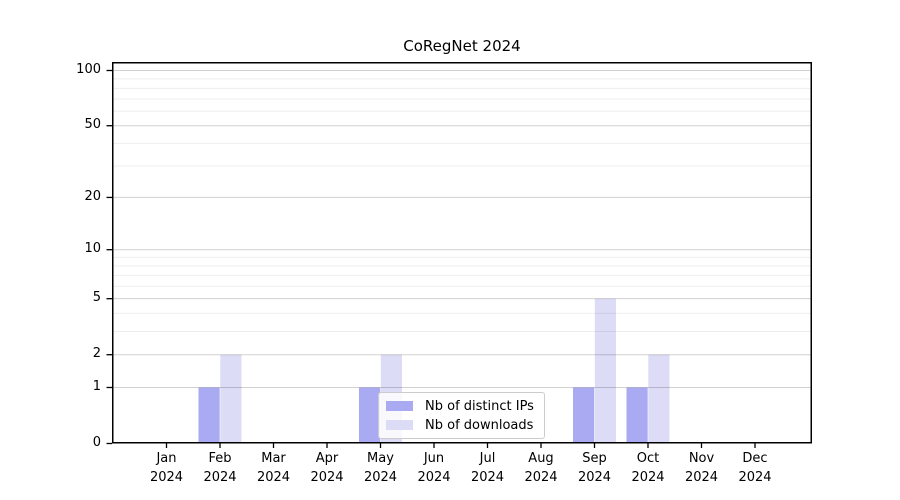 This screenshot has height=500, width=900. What do you see at coordinates (462, 46) in the screenshot?
I see `chart-title: CoRegNet 2024` at bounding box center [462, 46].